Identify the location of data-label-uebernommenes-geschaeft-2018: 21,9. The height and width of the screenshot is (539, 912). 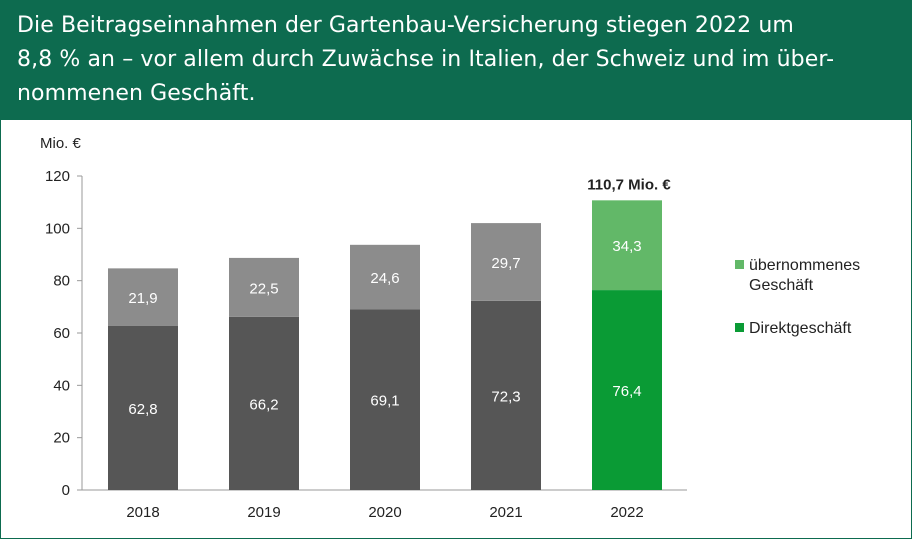
(142, 298).